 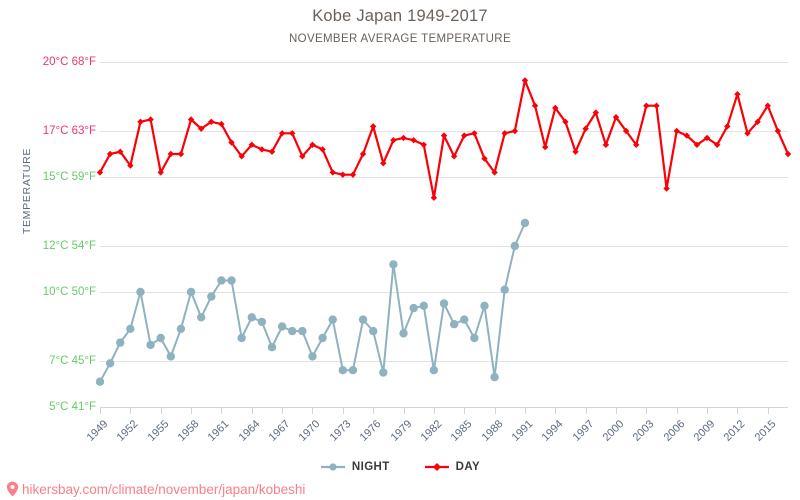 I want to click on data-point-night-1949, so click(x=100, y=381).